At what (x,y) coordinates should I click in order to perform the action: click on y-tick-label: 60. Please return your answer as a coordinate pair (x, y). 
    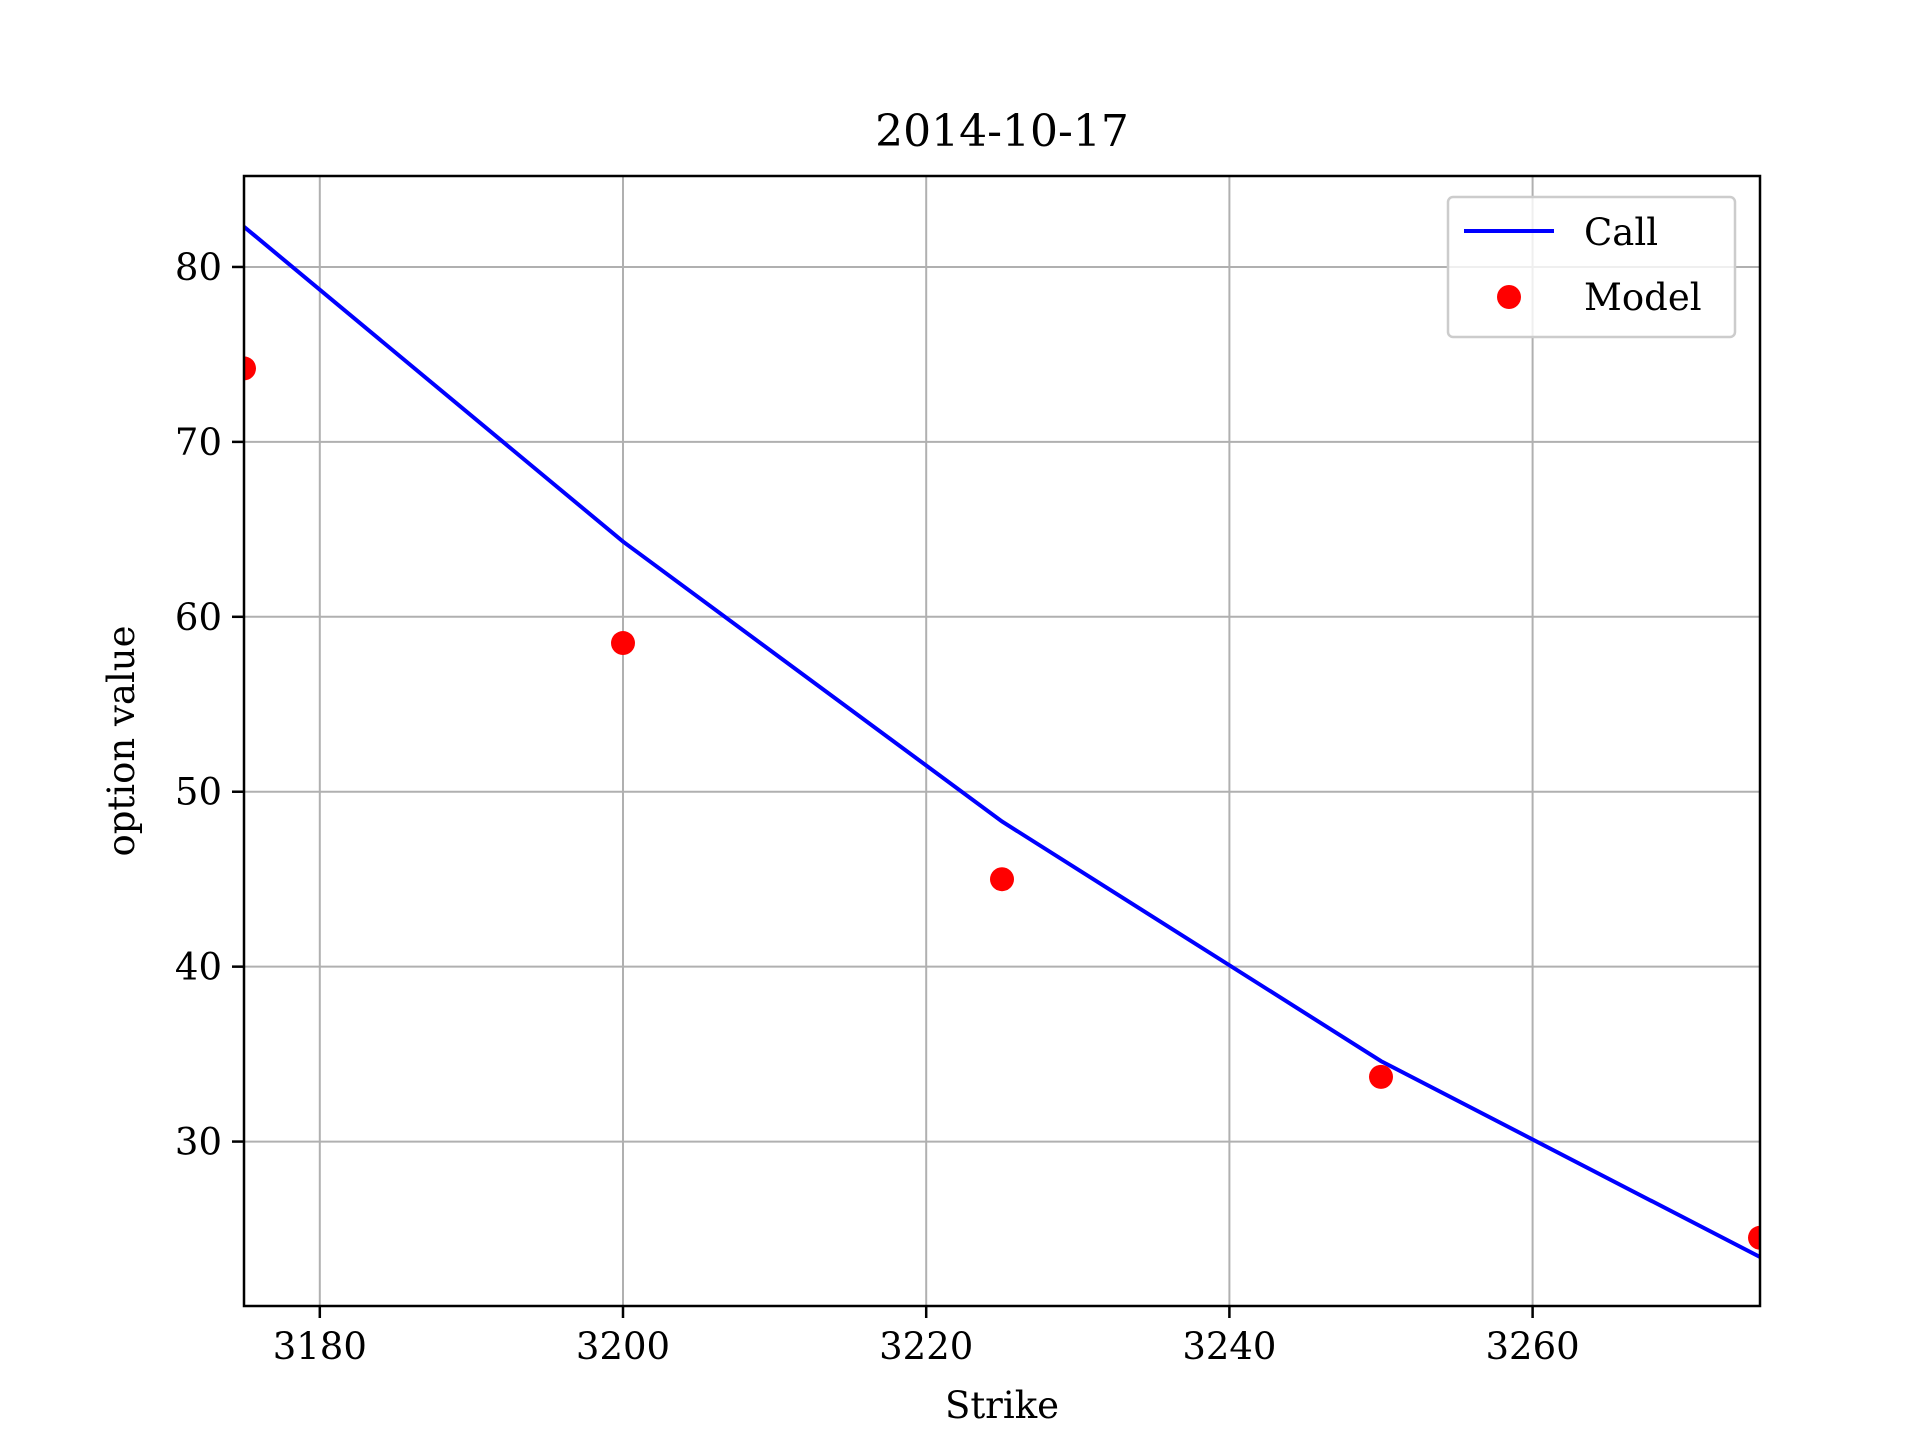
    Looking at the image, I should click on (198, 617).